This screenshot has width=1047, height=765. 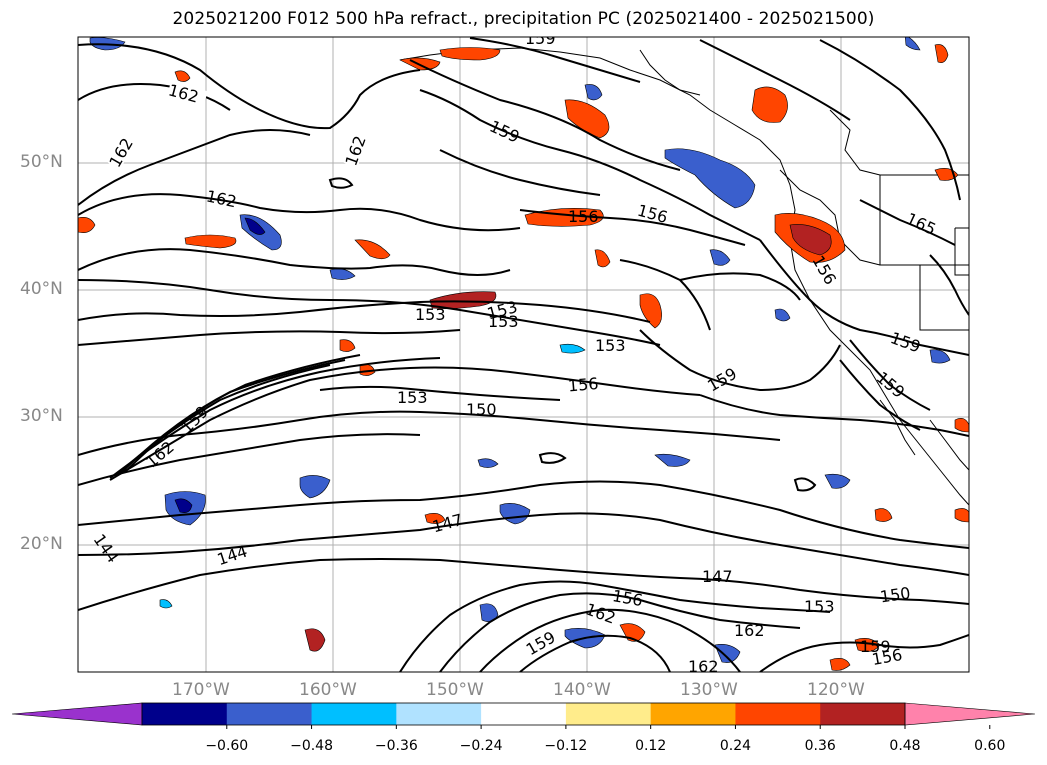 What do you see at coordinates (651, 746) in the screenshot?
I see `colorbar-tick-label: 0.12` at bounding box center [651, 746].